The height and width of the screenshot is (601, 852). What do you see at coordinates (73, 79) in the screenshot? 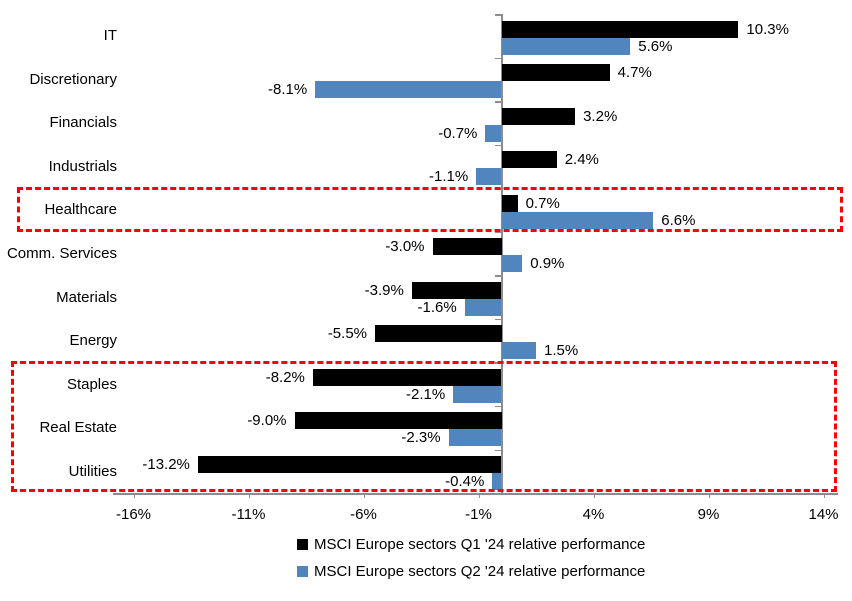
I see `category-label-discretionary: Discretionary` at bounding box center [73, 79].